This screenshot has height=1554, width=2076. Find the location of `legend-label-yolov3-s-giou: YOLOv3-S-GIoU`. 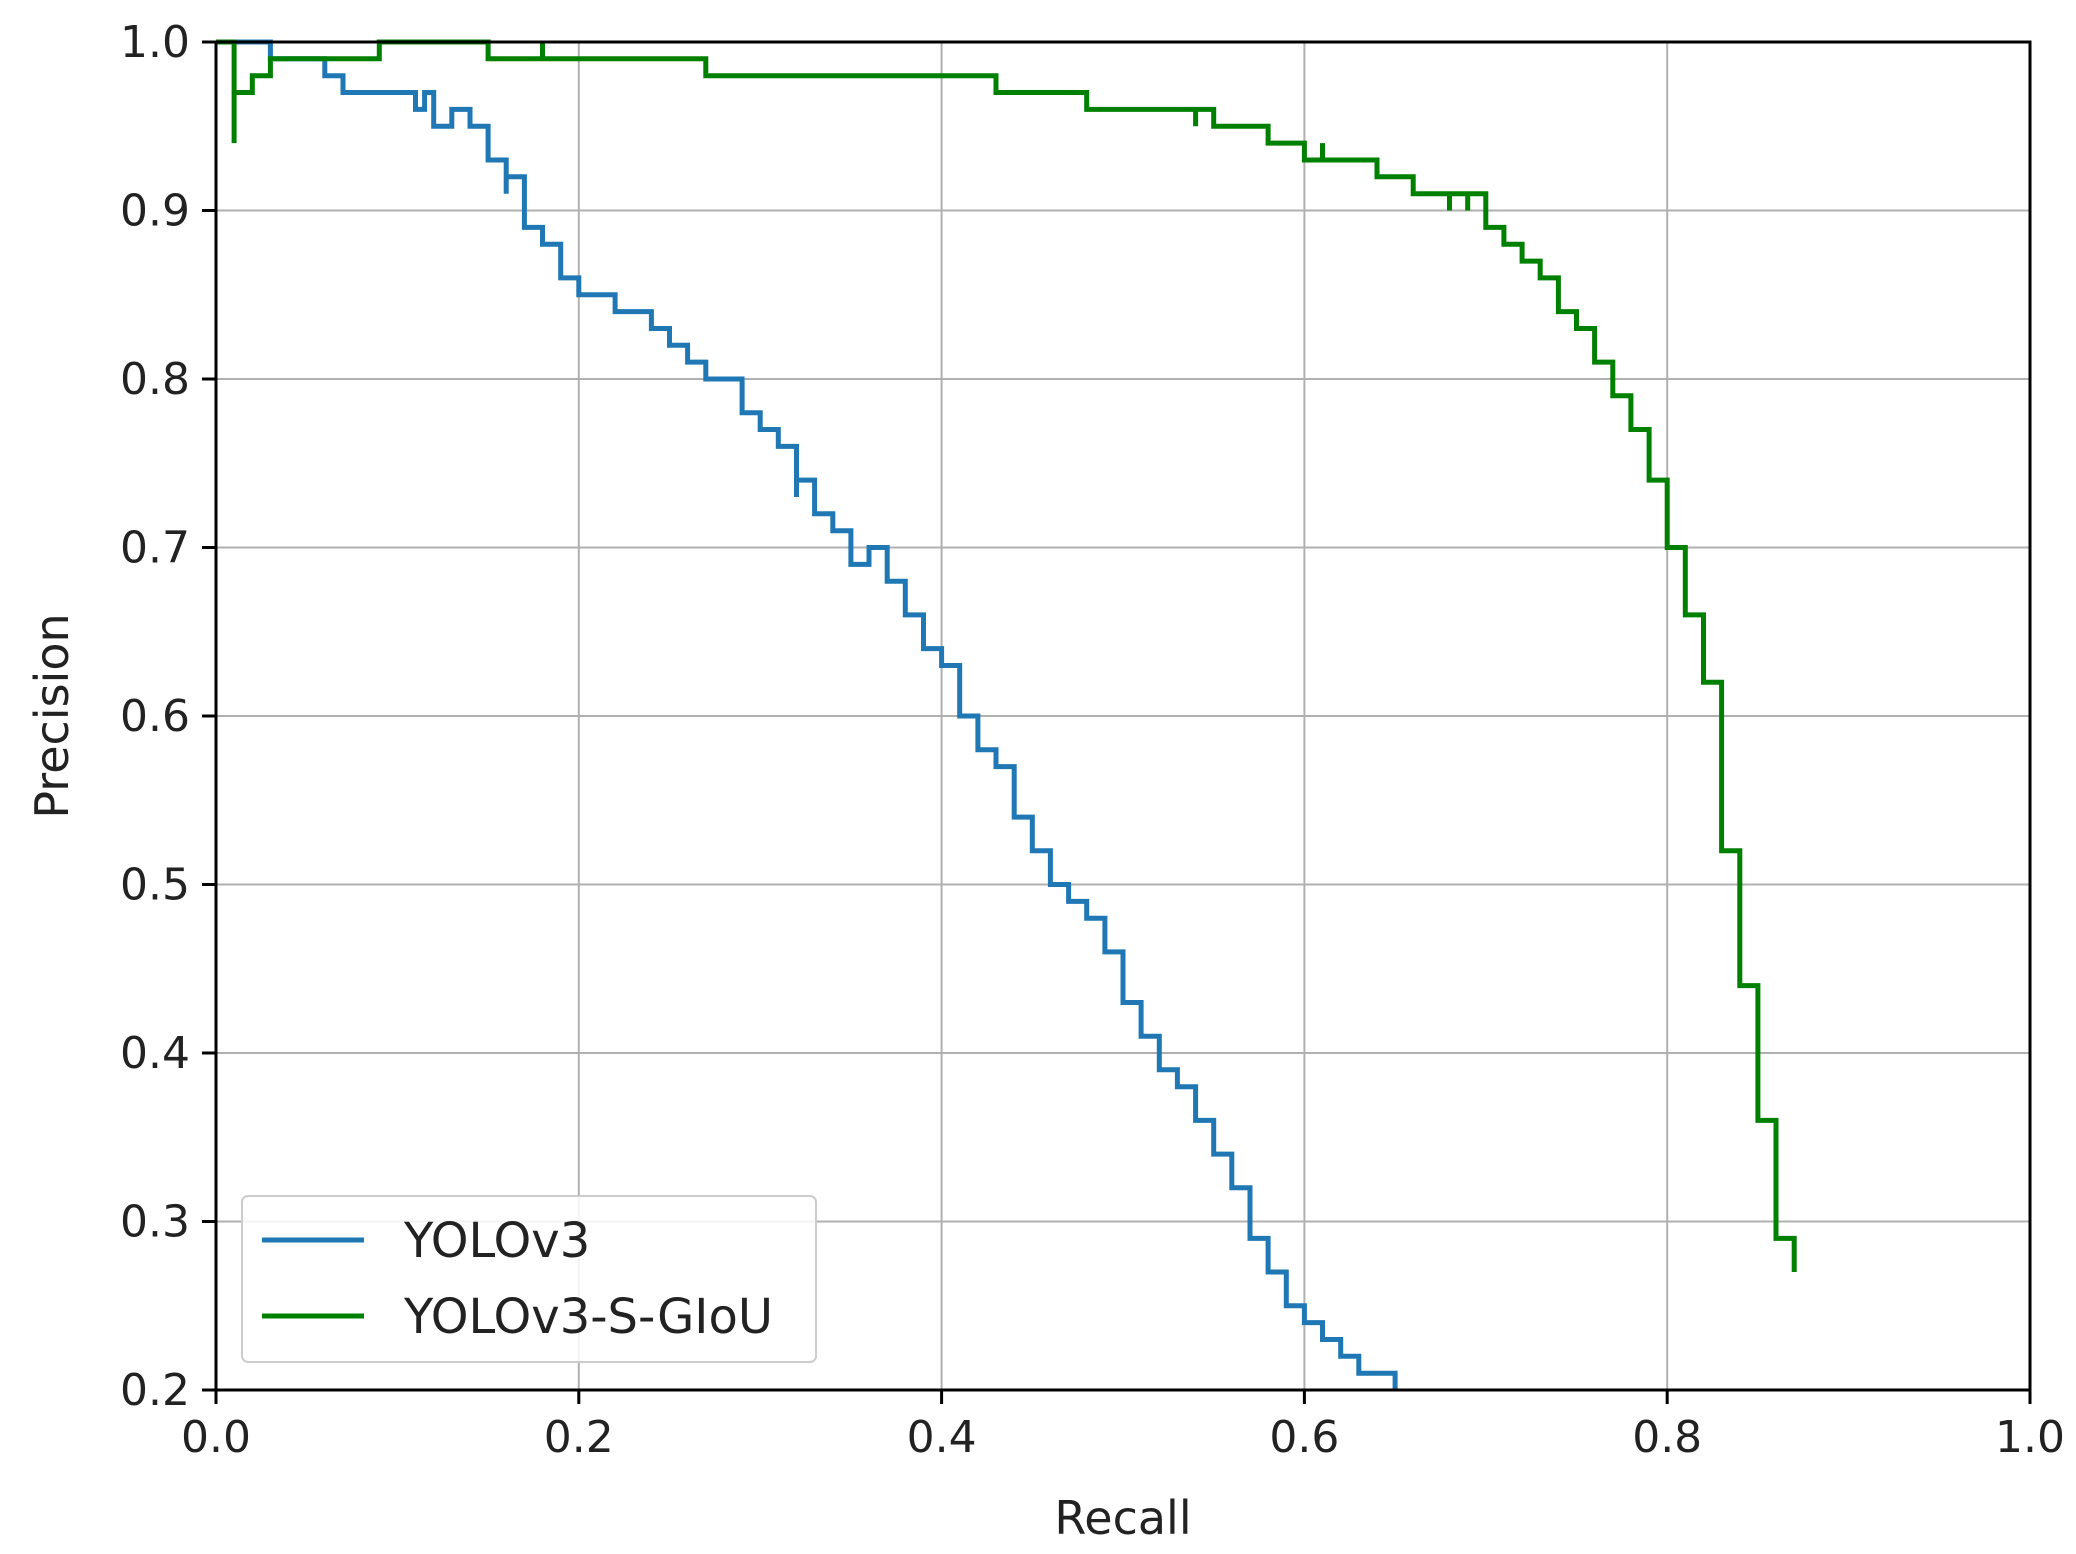

legend-label-yolov3-s-giou: YOLOv3-S-GIoU is located at coordinates (588, 1317).